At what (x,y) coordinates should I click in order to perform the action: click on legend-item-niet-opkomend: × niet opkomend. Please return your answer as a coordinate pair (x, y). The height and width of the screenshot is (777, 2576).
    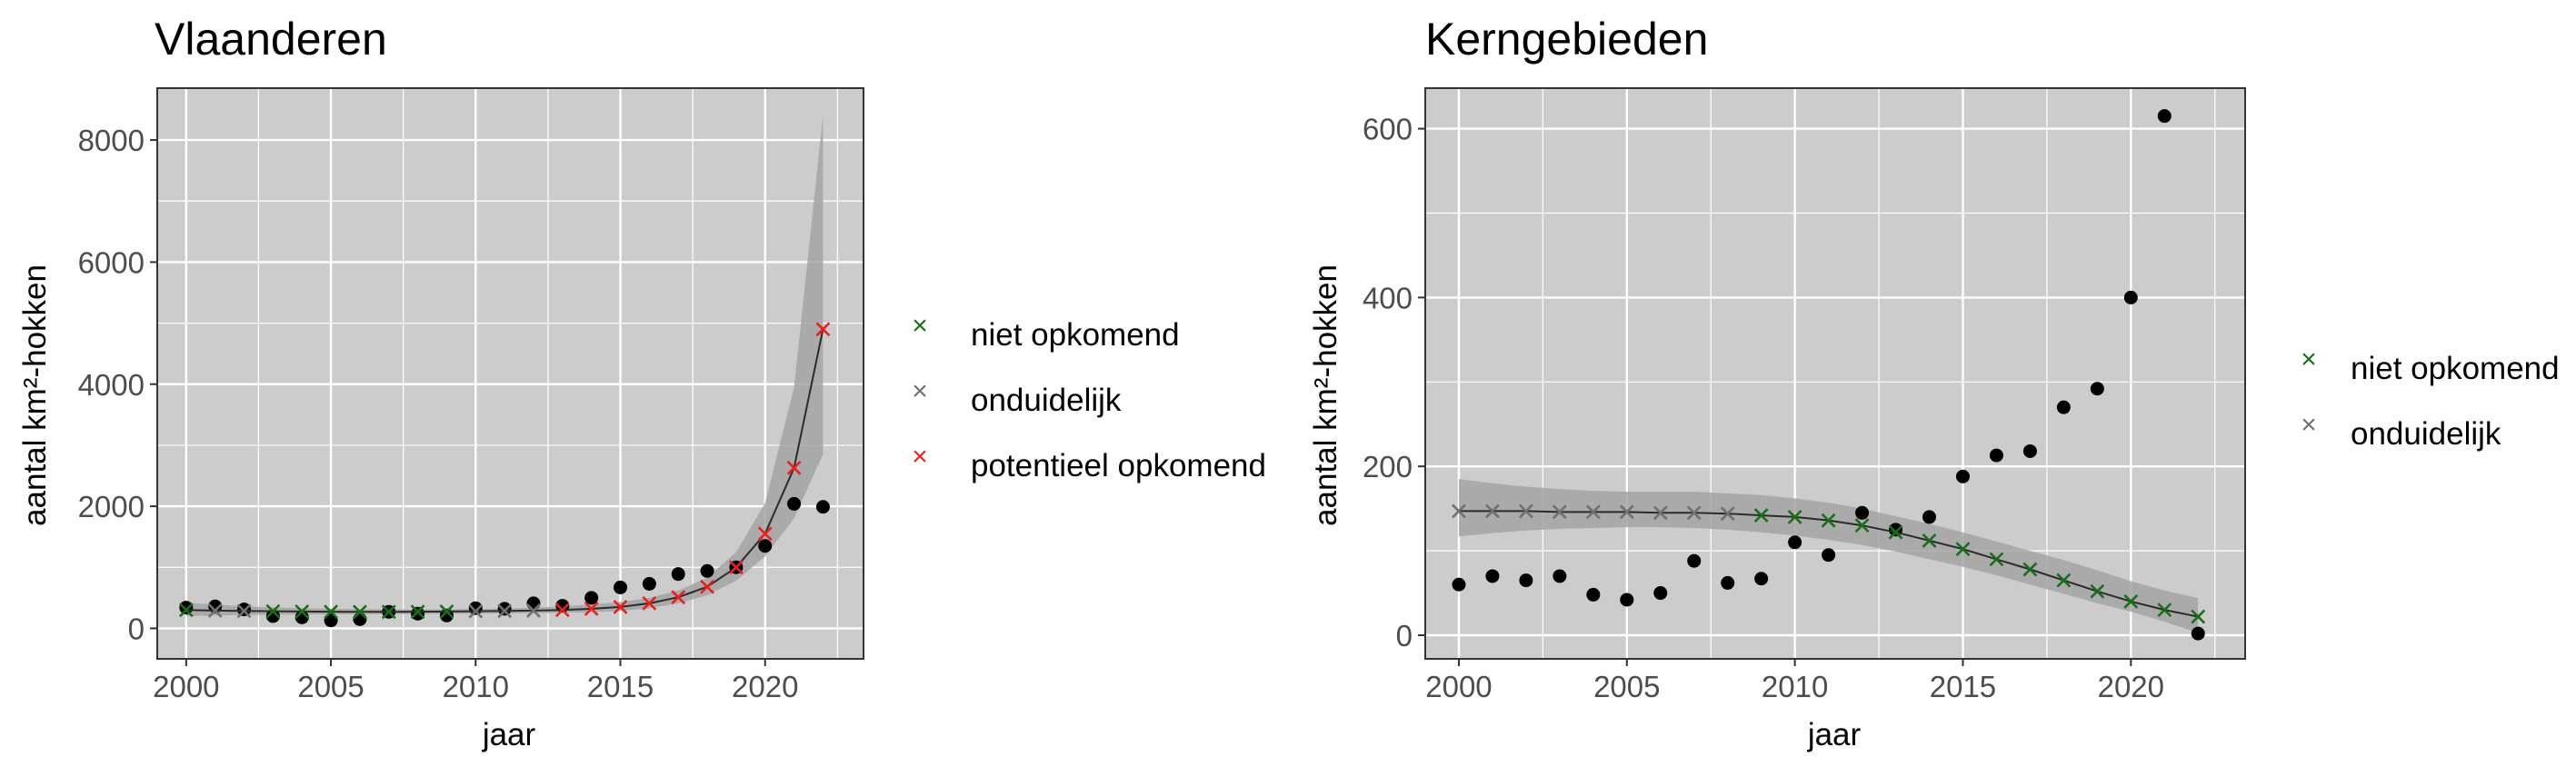
    Looking at the image, I should click on (2430, 365).